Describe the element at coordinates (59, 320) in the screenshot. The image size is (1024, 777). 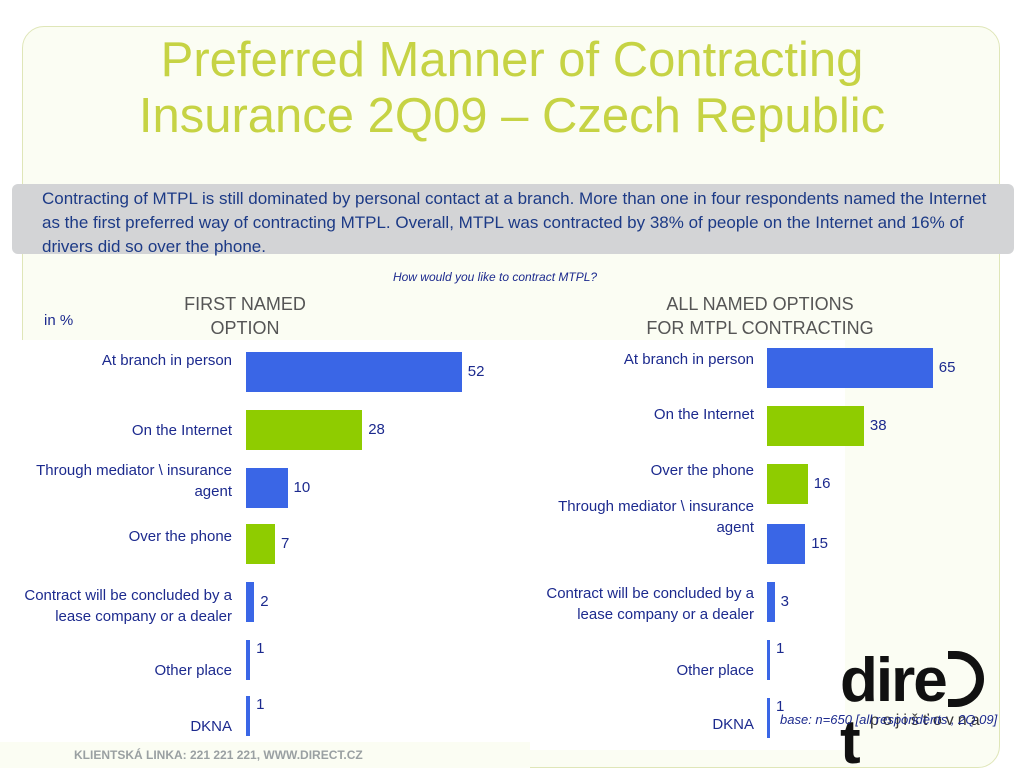
I see `unit-label: in %` at that location.